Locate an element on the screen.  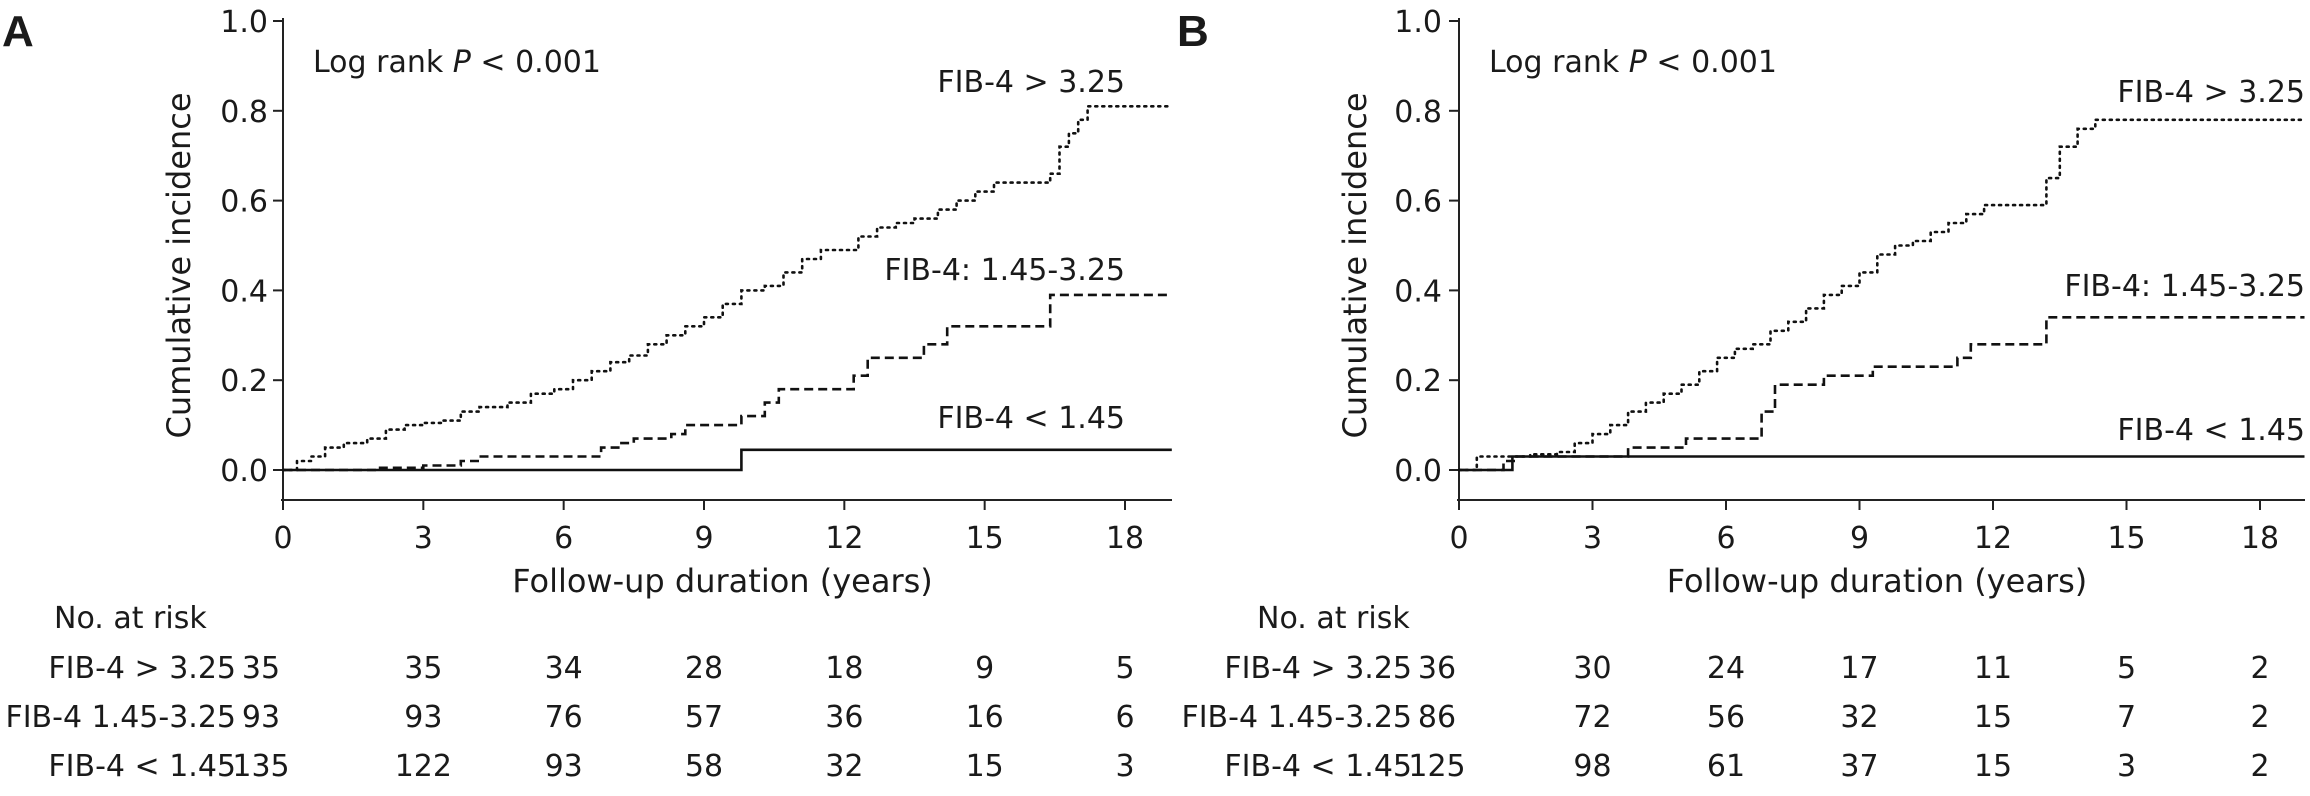
risk-value: 76 is located at coordinates (564, 717).